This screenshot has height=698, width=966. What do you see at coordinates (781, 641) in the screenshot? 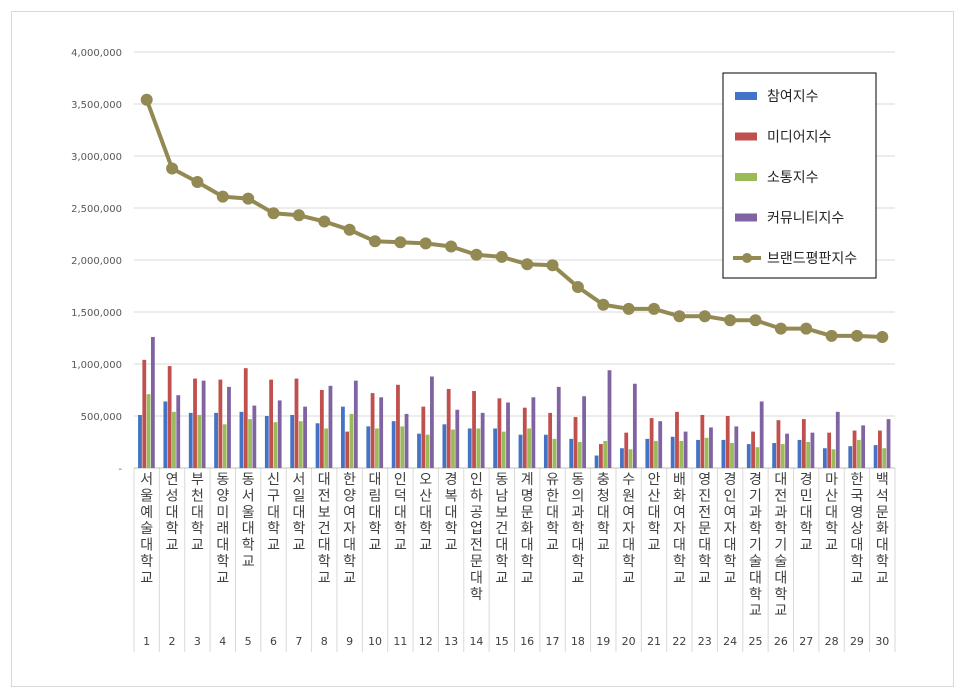
I see `rank-label: 26` at bounding box center [781, 641].